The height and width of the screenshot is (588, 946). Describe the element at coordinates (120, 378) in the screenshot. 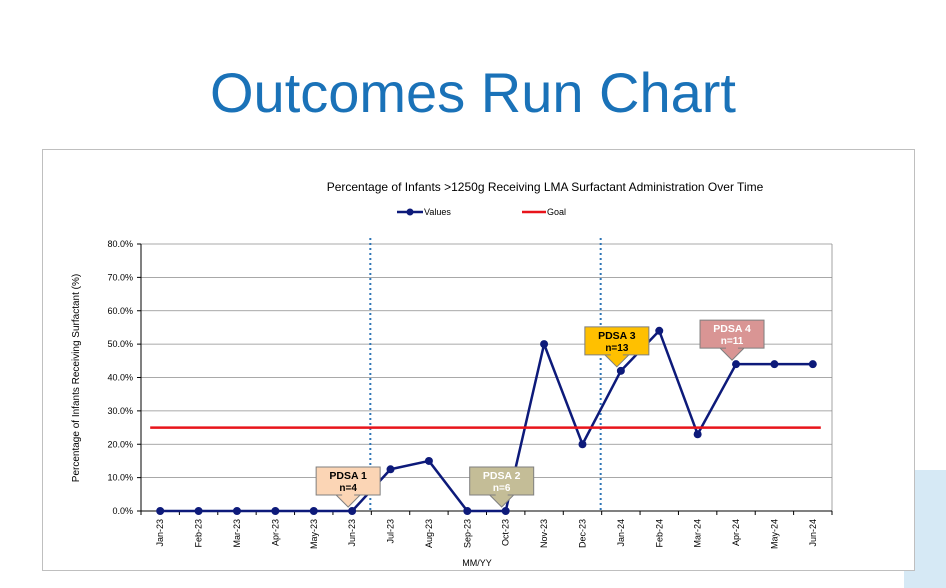

I see `y-tick-label: 40.0%` at that location.